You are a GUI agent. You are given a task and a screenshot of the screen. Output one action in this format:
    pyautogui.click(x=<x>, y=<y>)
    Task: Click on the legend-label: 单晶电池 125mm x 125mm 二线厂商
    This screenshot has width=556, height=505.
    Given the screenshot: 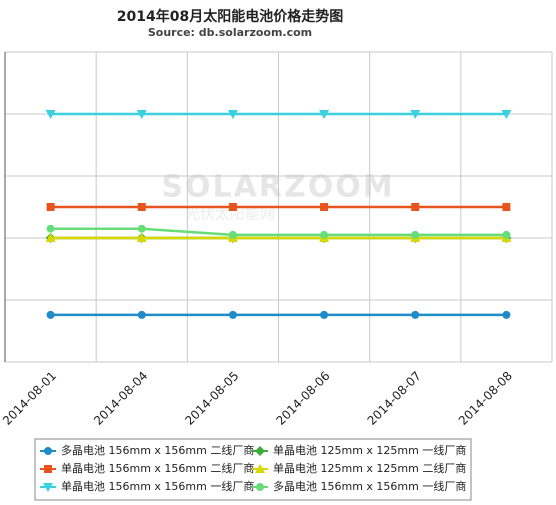 What is the action you would take?
    pyautogui.click(x=369, y=468)
    